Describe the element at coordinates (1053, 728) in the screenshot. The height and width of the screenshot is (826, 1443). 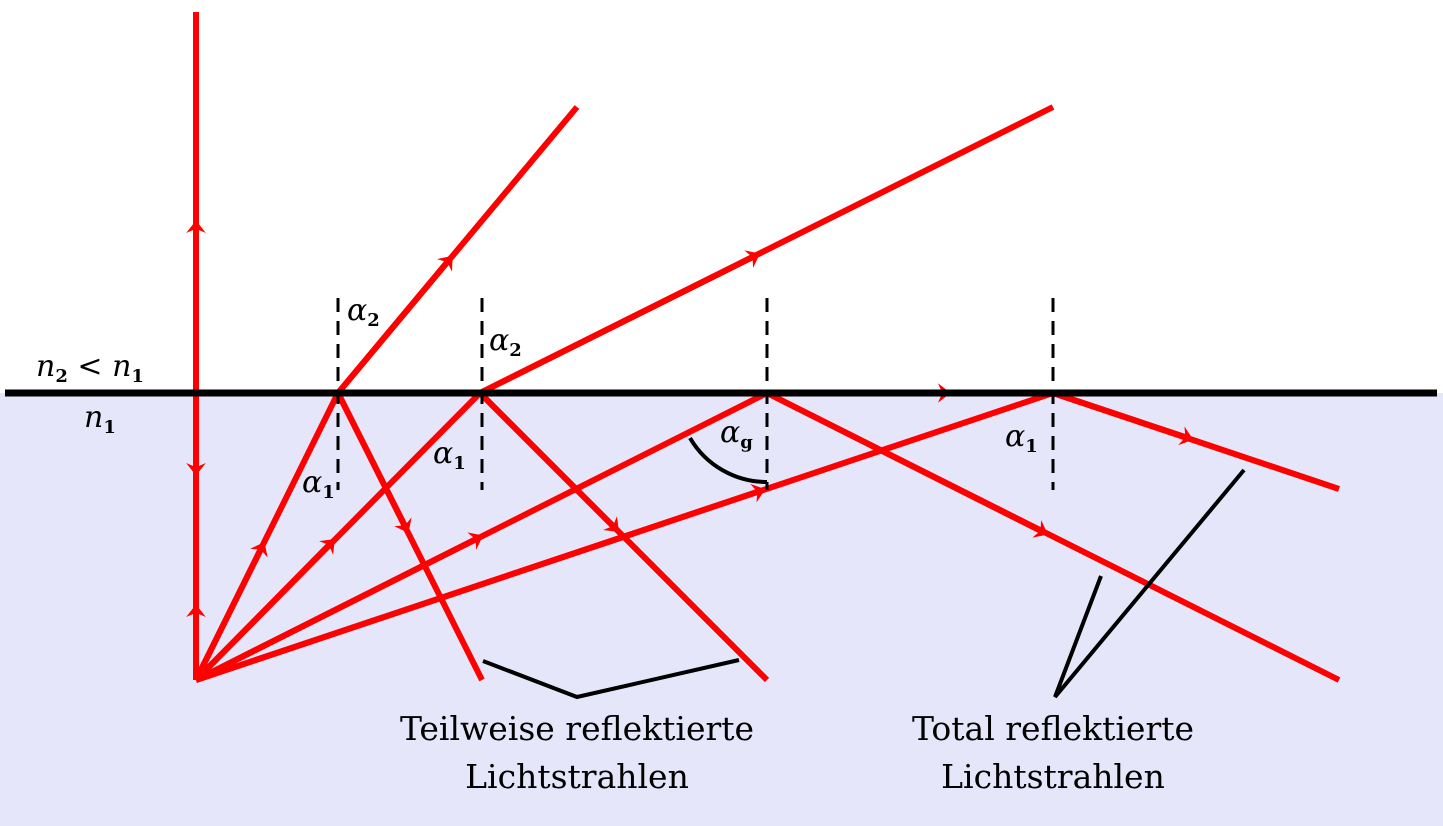
I see `caption-total-line1: Total reflektierte` at that location.